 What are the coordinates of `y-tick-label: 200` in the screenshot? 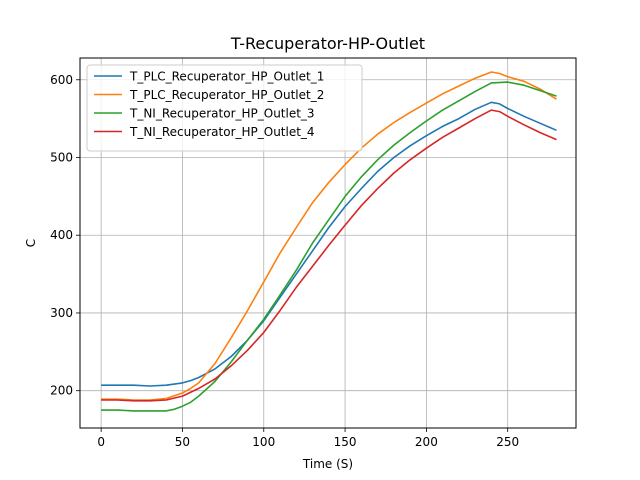 It's located at (61, 391).